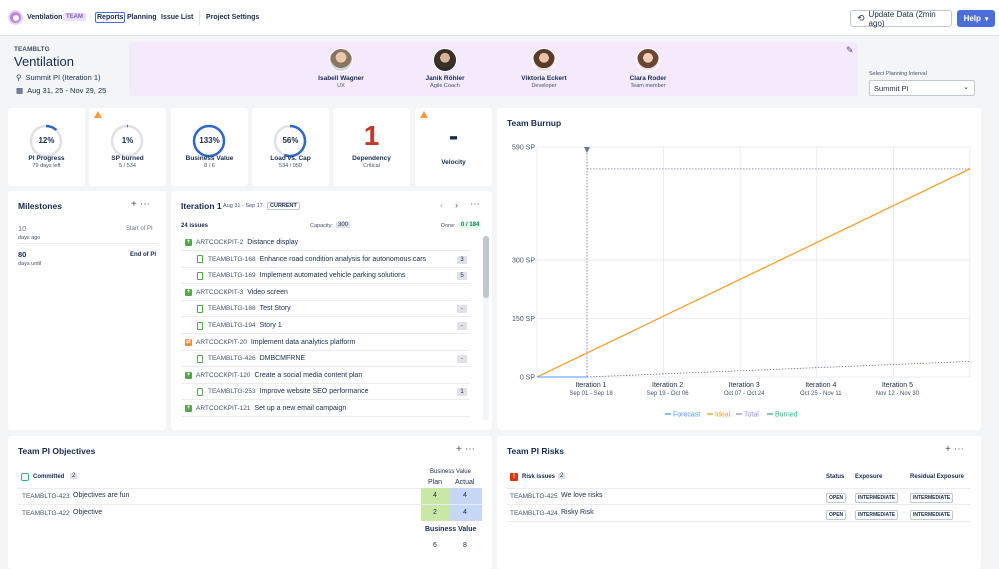 The image size is (999, 569). Describe the element at coordinates (233, 17) in the screenshot. I see `project-settings-link: Project Settings` at that location.